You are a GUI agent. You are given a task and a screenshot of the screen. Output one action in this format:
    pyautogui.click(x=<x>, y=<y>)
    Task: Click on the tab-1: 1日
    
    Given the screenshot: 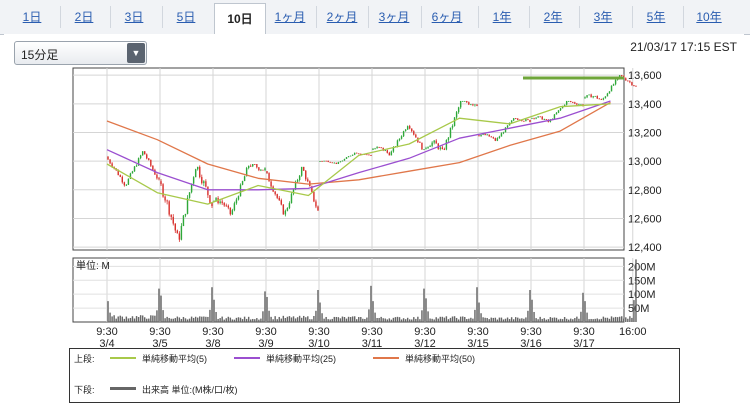 What is the action you would take?
    pyautogui.click(x=32, y=17)
    